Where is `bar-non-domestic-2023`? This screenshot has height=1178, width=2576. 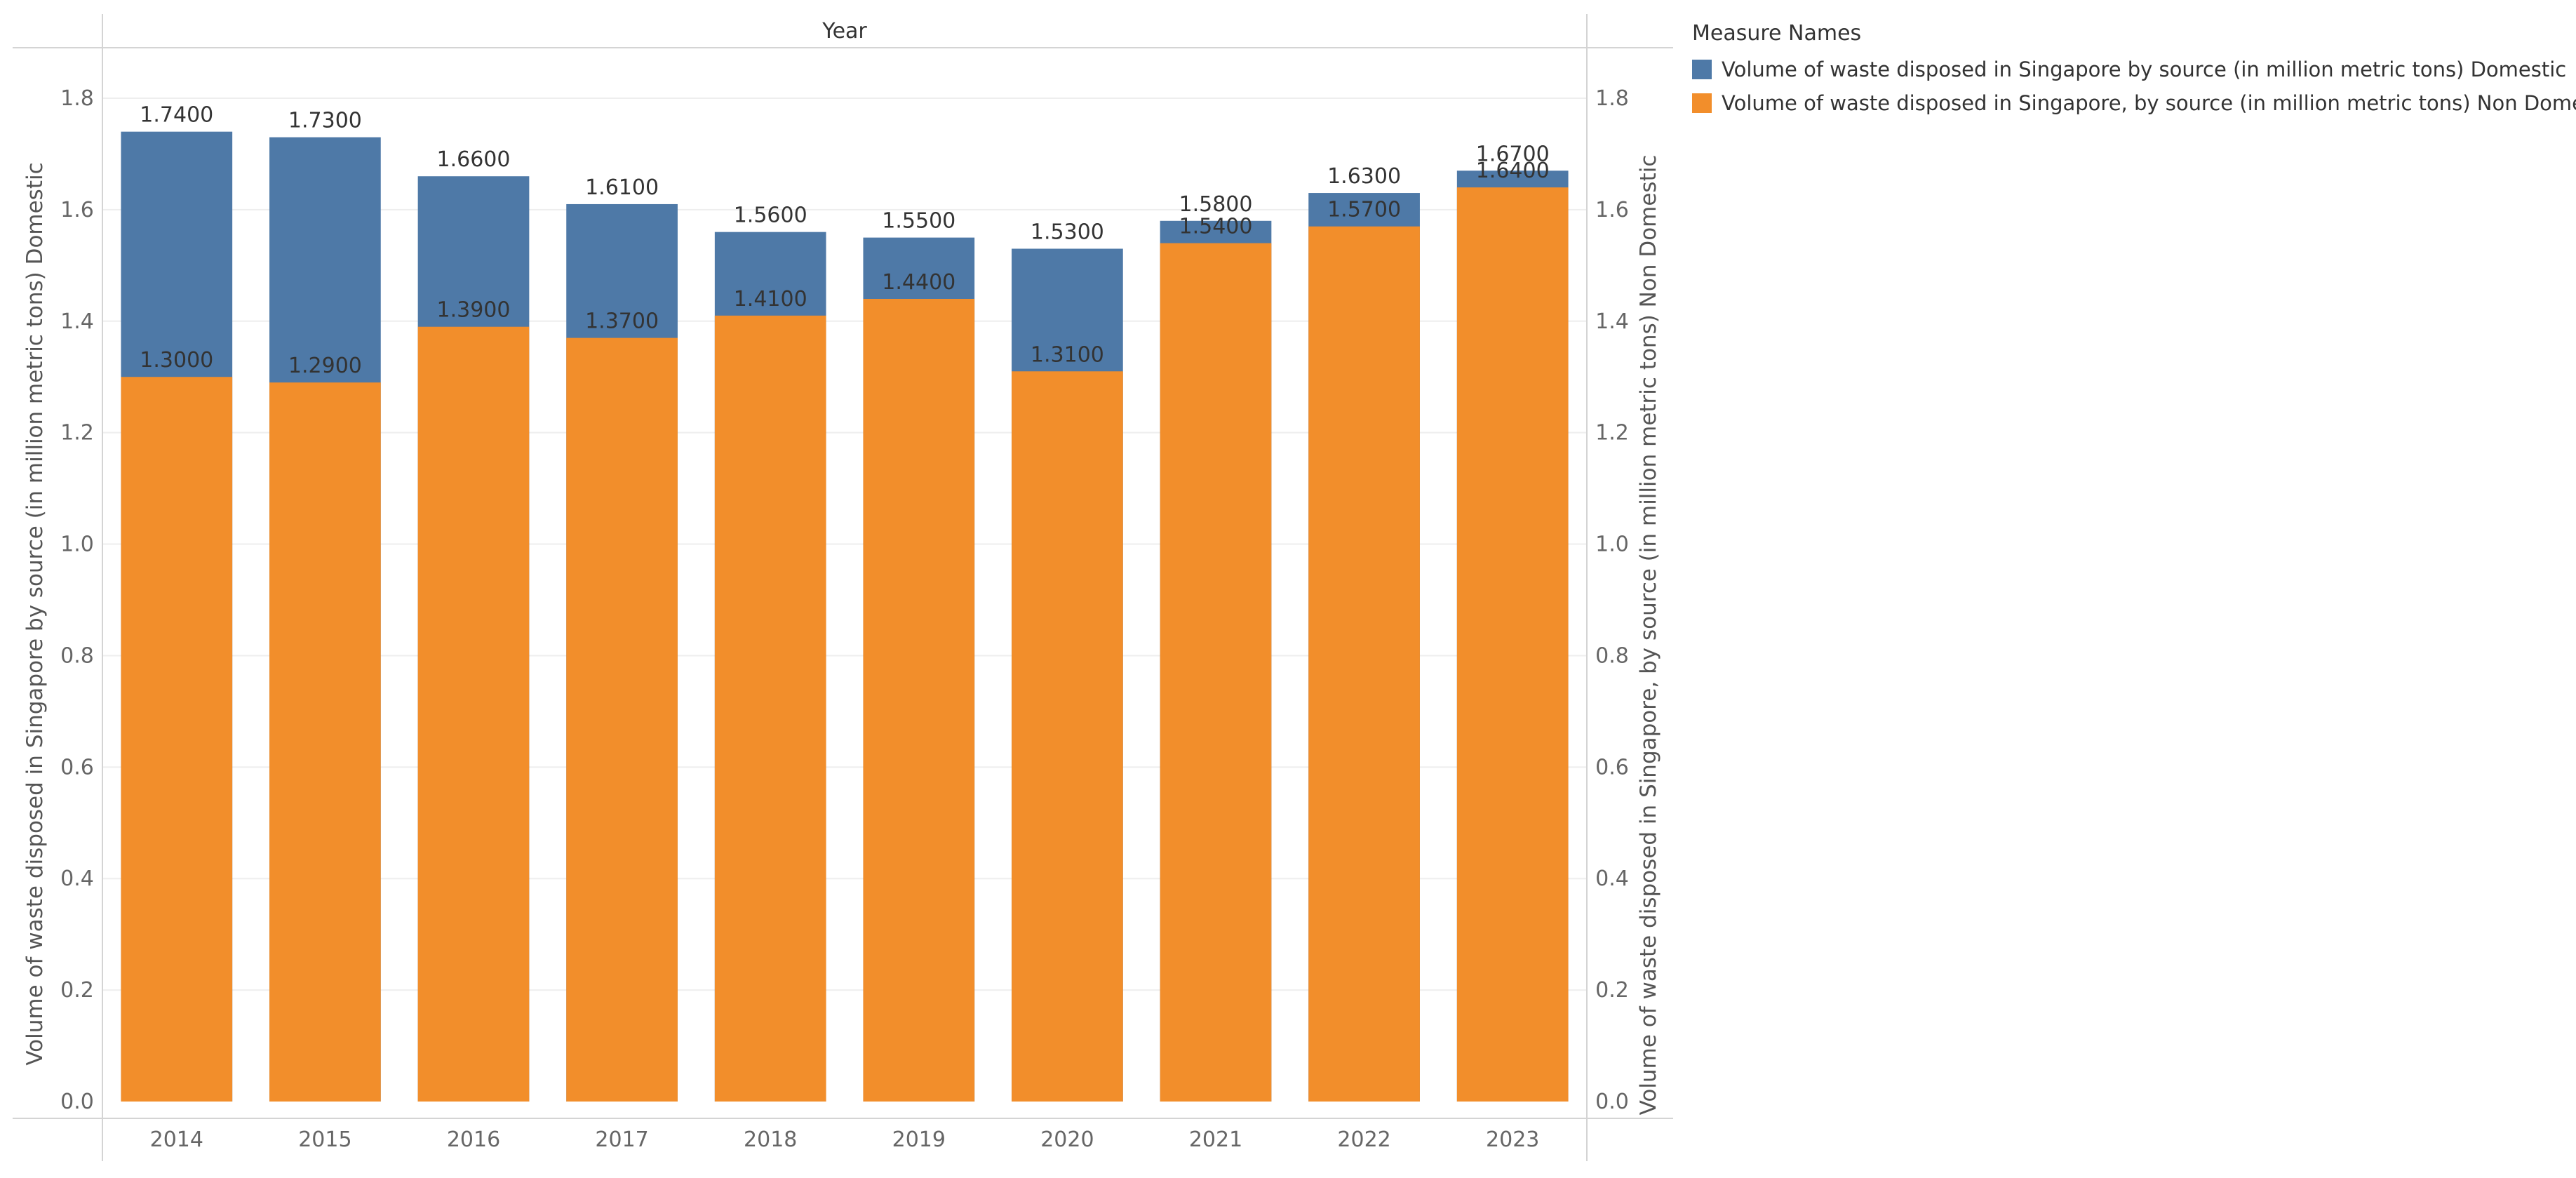
bar-non-domestic-2023 is located at coordinates (1513, 644).